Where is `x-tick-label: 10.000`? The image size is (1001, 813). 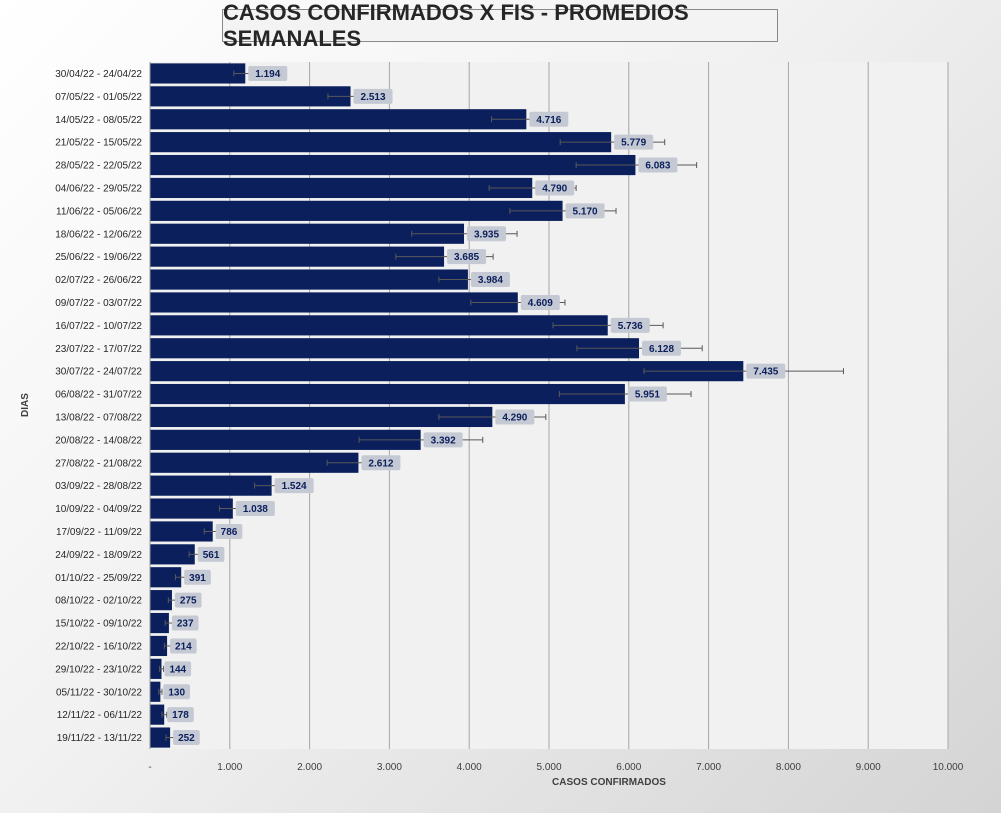 x-tick-label: 10.000 is located at coordinates (948, 767).